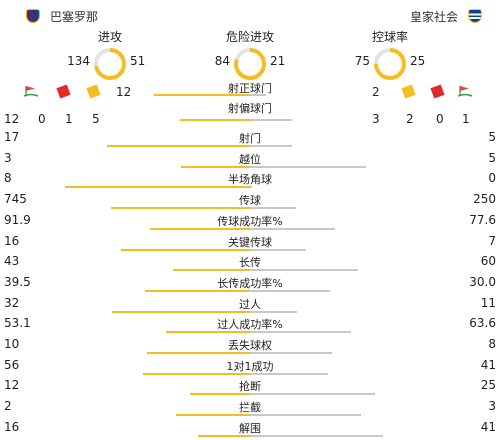 Image resolution: width=500 pixels, height=440 pixels. I want to click on stat-row: 43 长传 60, so click(250, 264).